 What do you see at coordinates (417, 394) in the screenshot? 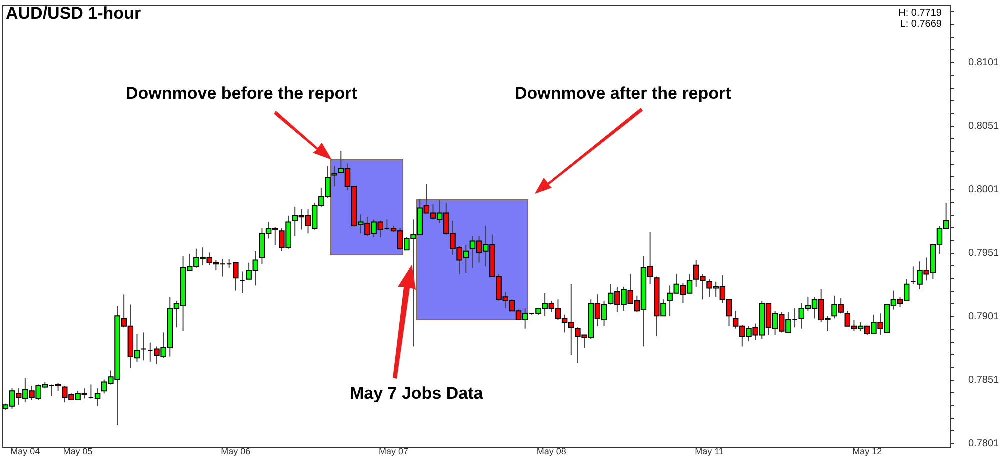
I see `annotation: May 7 Jobs Data` at bounding box center [417, 394].